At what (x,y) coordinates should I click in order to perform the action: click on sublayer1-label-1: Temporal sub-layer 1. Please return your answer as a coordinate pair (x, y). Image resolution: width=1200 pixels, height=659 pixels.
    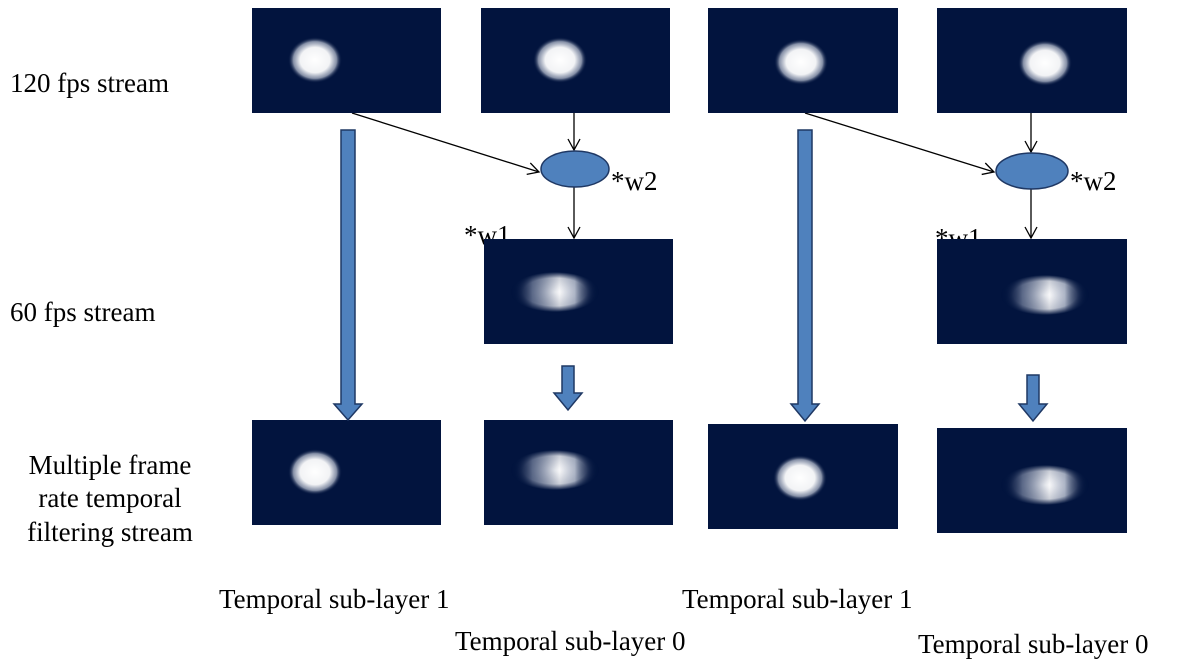
    Looking at the image, I should click on (334, 599).